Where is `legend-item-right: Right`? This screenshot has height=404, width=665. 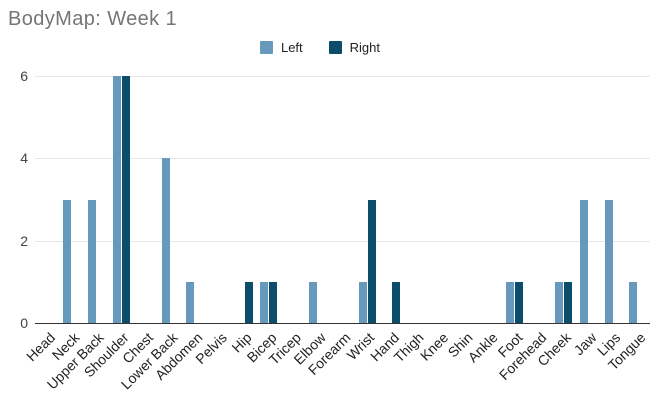 legend-item-right: Right is located at coordinates (354, 47).